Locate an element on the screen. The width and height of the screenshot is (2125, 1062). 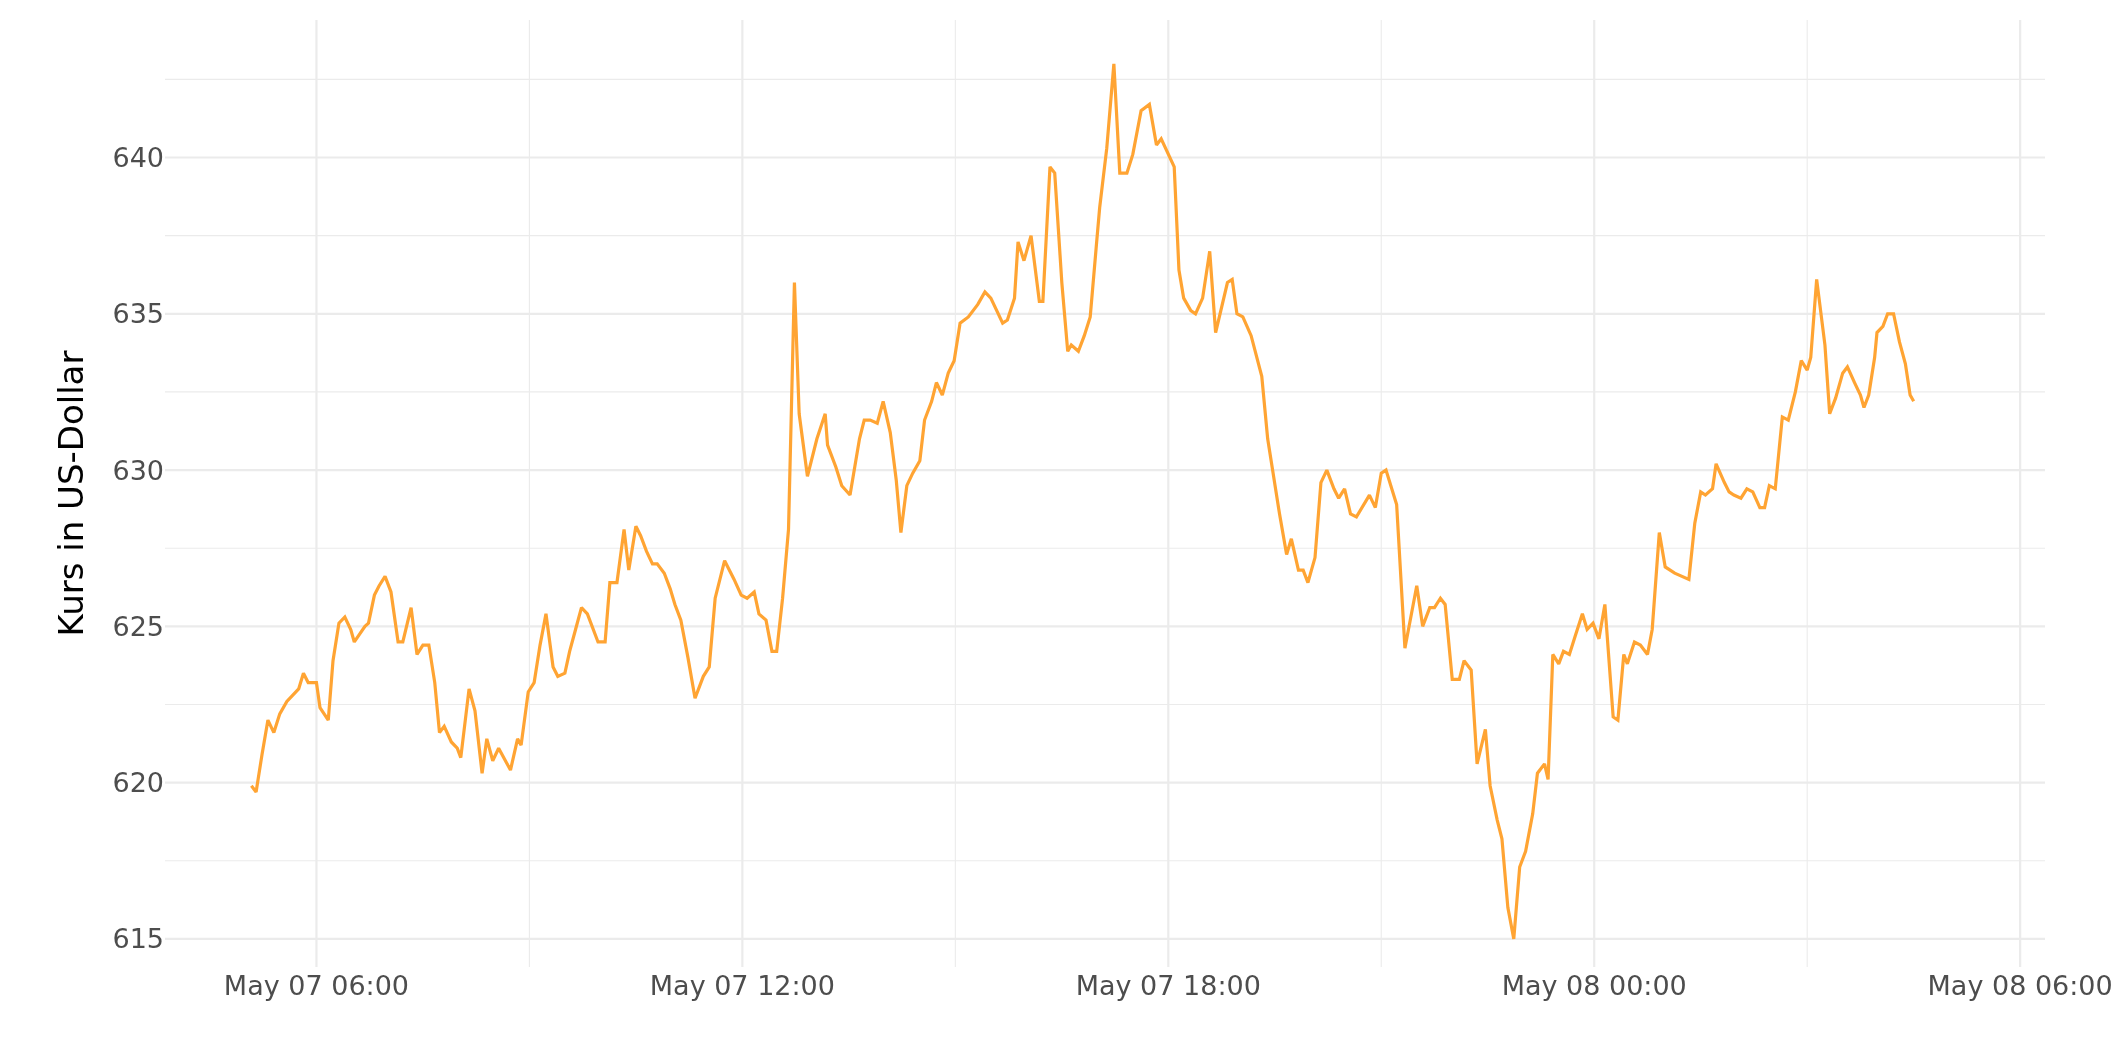
x-tick-label: May 07 06:00 is located at coordinates (316, 985).